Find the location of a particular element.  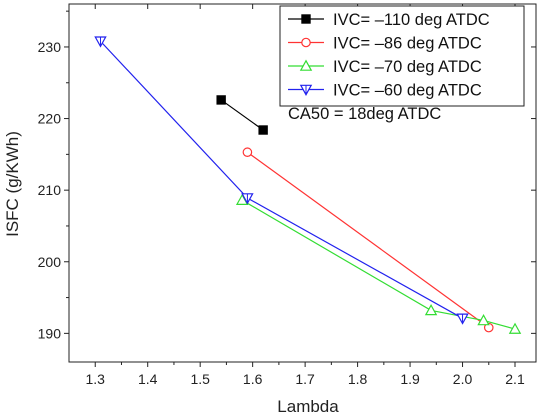

legend-entry-2: IVC= –86 deg ATDC is located at coordinates (385, 44).